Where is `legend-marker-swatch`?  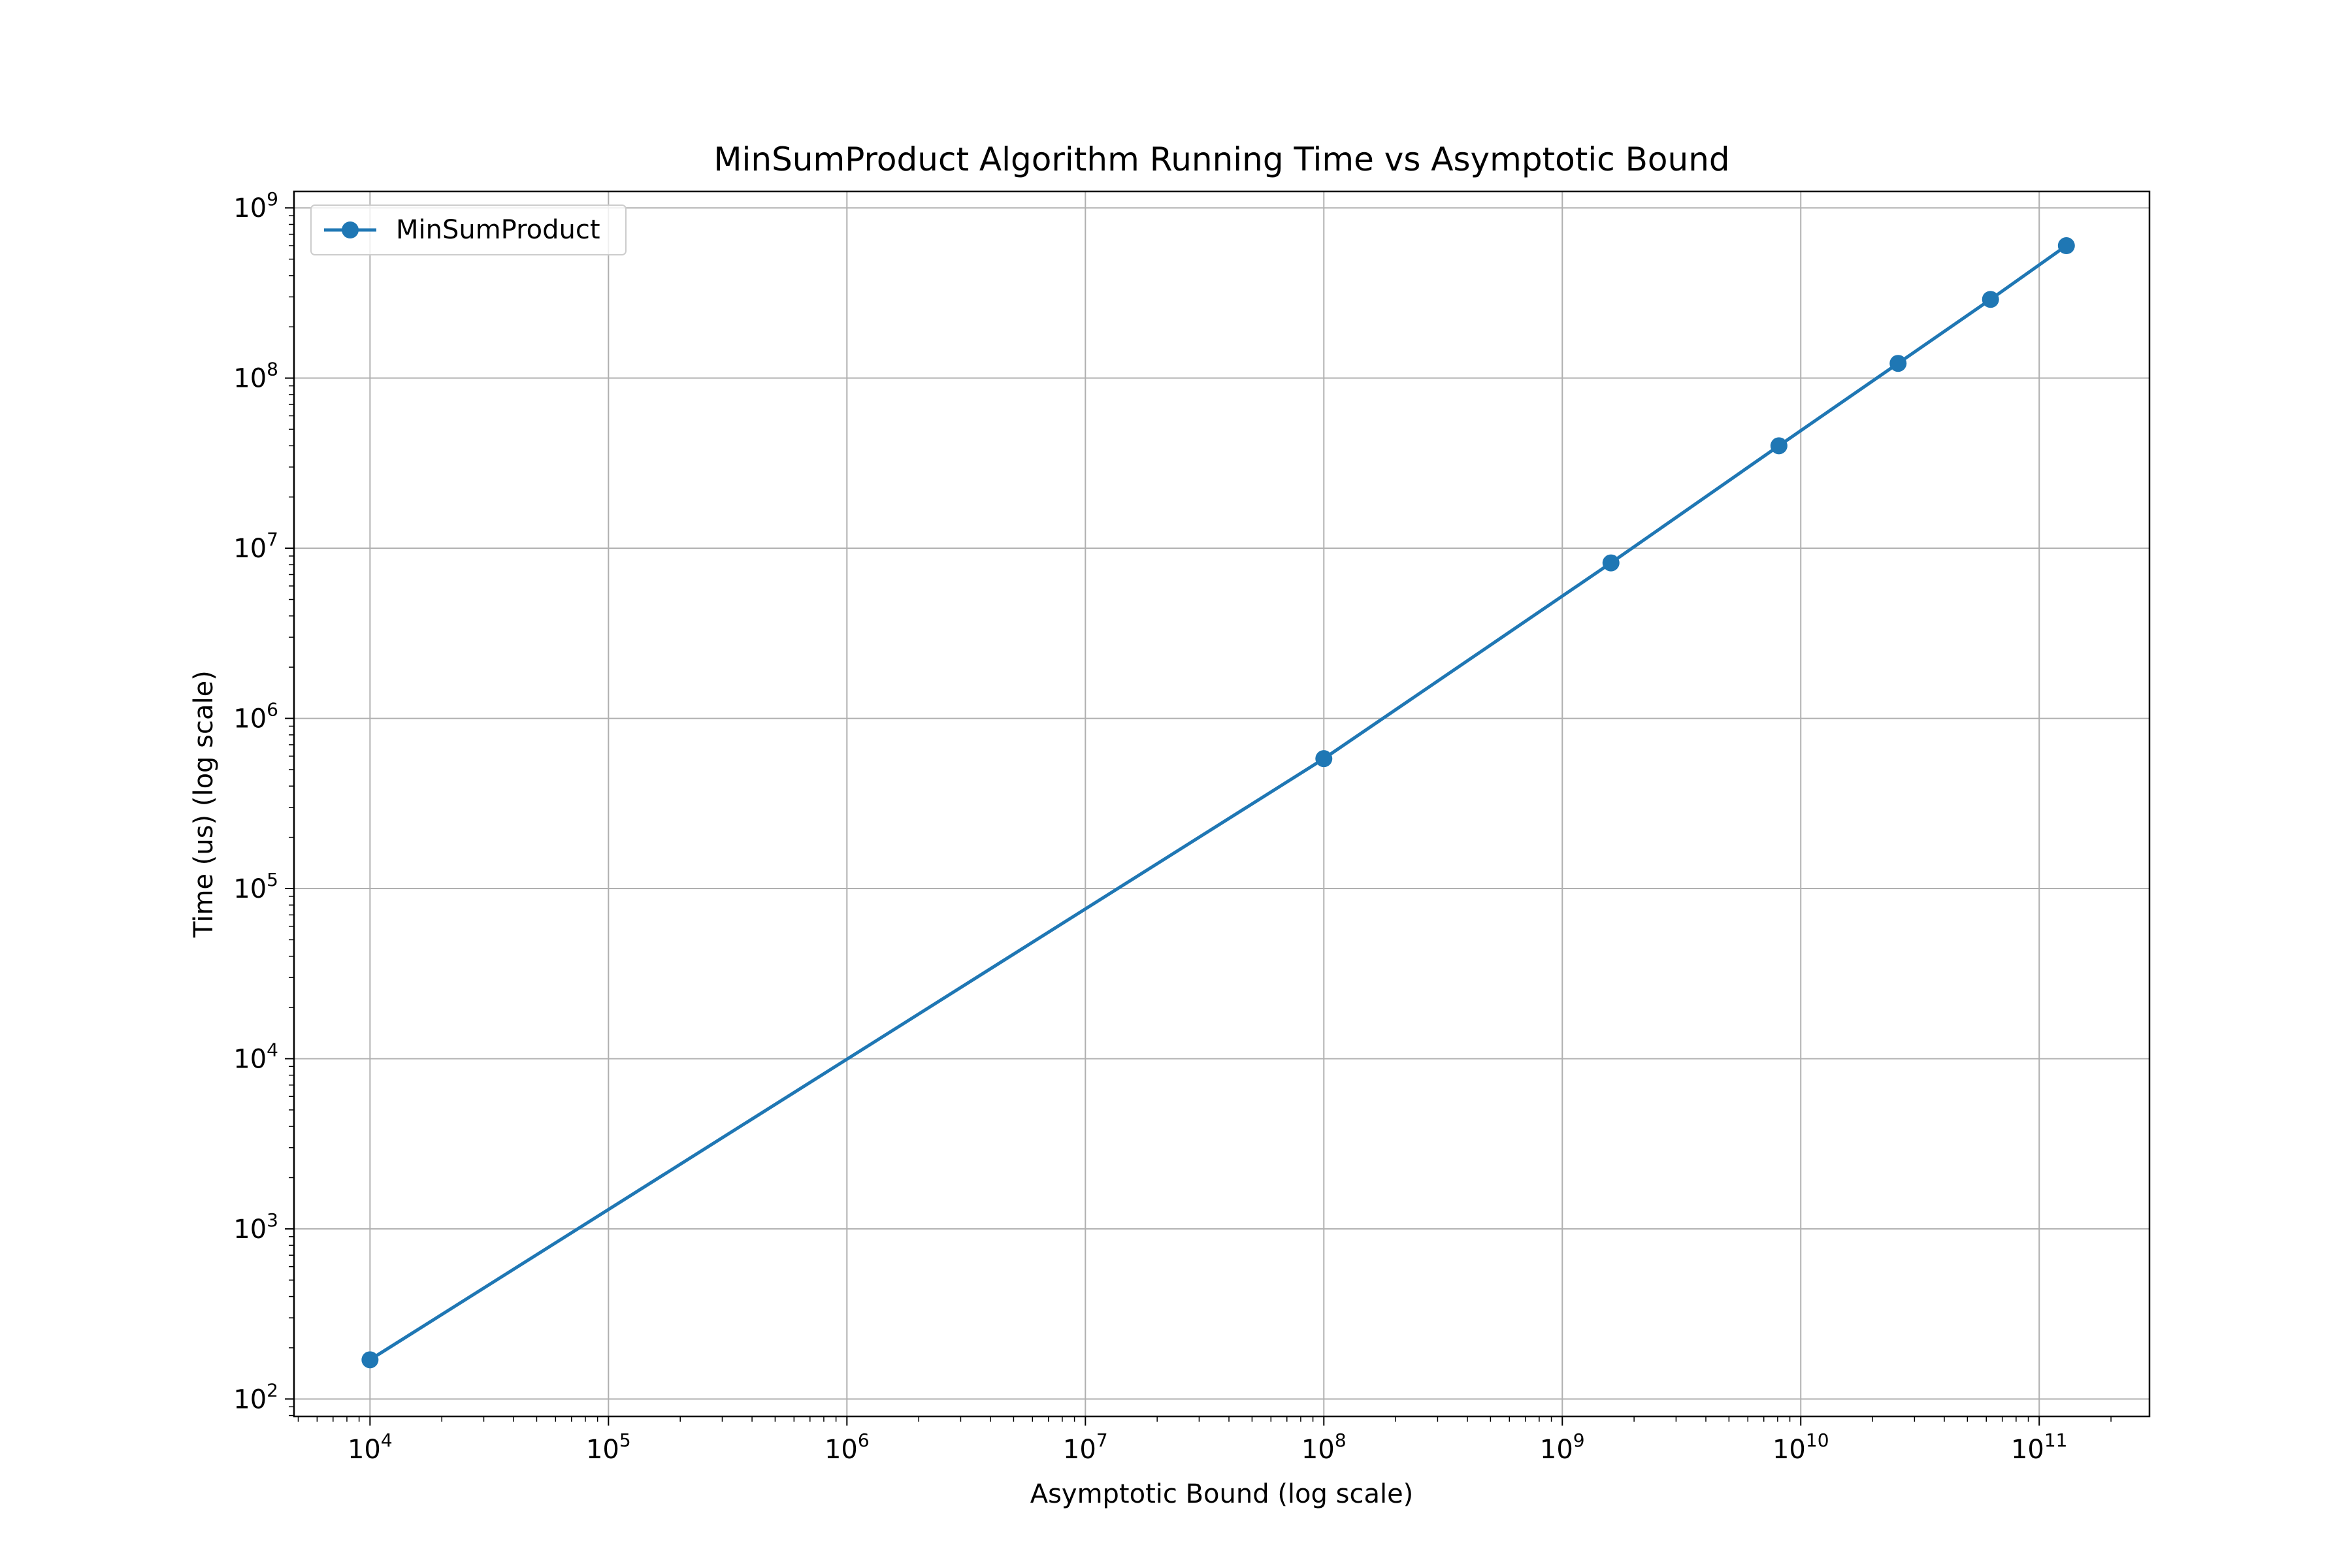
legend-marker-swatch is located at coordinates (350, 229).